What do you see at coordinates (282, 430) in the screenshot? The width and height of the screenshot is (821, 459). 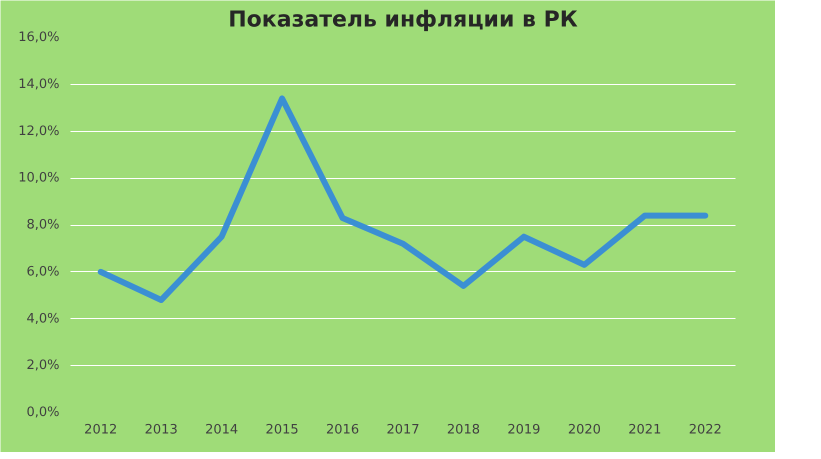 I see `x-tick-label: 2015` at bounding box center [282, 430].